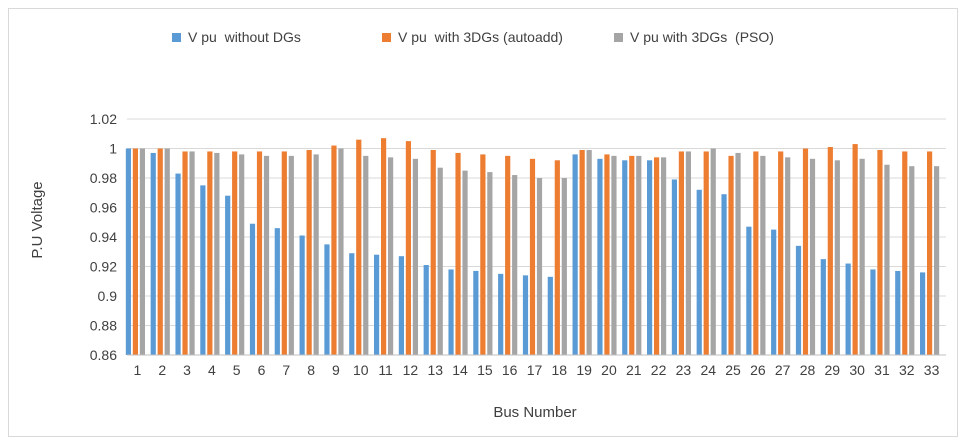 The height and width of the screenshot is (445, 966). Describe the element at coordinates (103, 237) in the screenshot. I see `y-axis: 0.86 0.88 0.9 0.92 0.94 0.96 0.98 1 1.02` at that location.